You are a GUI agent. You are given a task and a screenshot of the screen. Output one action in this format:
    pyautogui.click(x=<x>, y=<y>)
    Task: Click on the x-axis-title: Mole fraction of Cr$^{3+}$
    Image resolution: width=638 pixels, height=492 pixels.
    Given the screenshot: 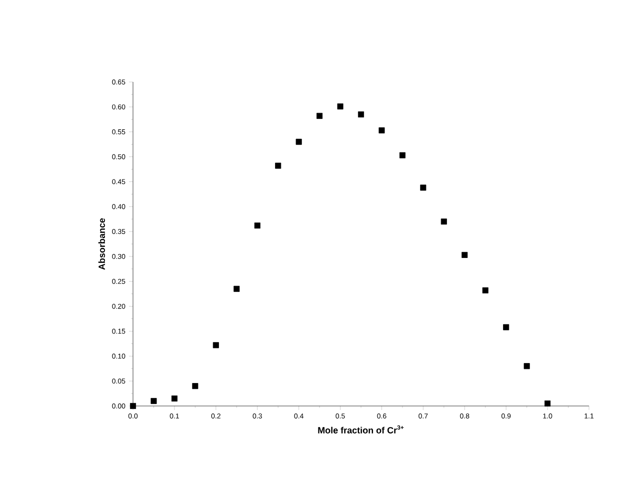 What is the action you would take?
    pyautogui.click(x=361, y=429)
    